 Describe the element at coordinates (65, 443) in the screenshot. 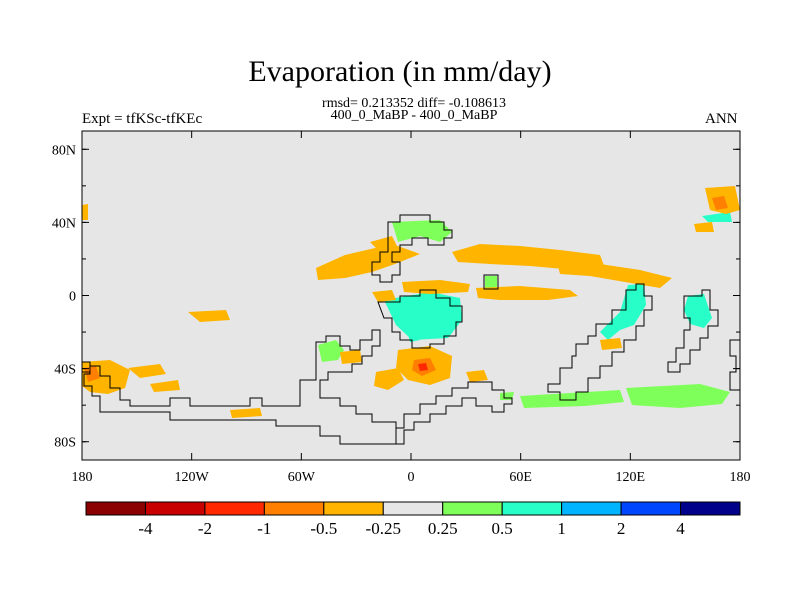

I see `y-tick-label: 80S` at that location.